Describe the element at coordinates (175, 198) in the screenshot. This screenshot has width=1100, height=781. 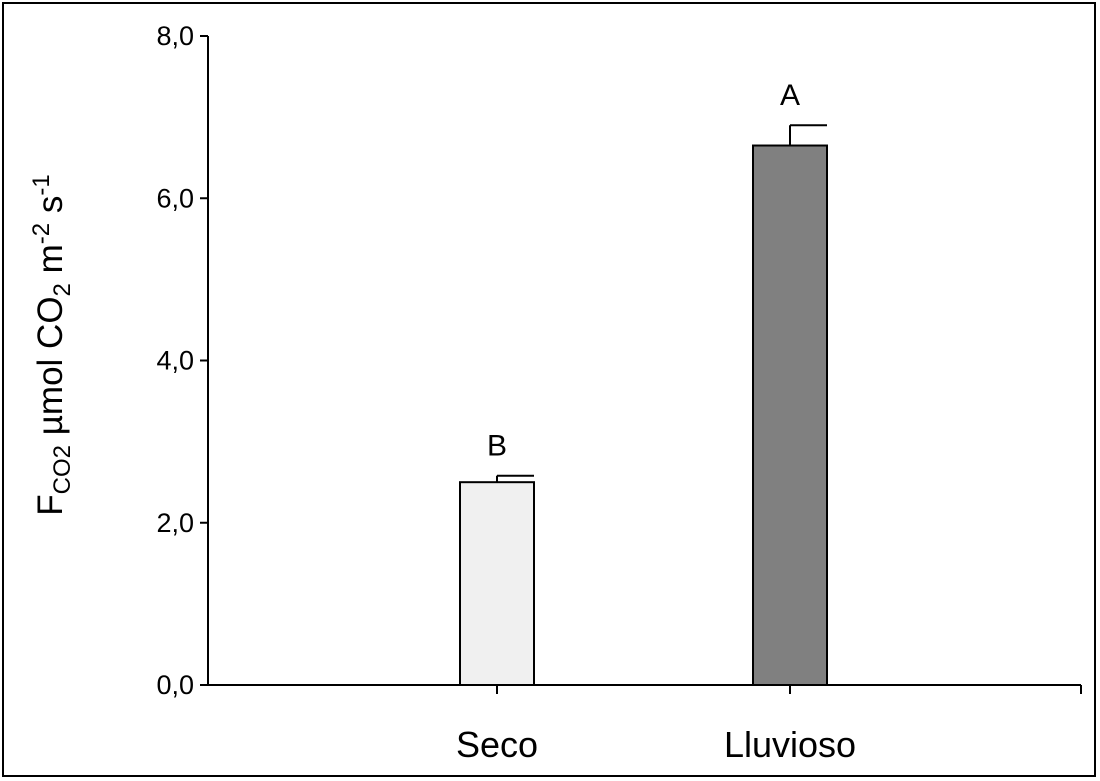
I see `y-tick-label: 6,0` at that location.